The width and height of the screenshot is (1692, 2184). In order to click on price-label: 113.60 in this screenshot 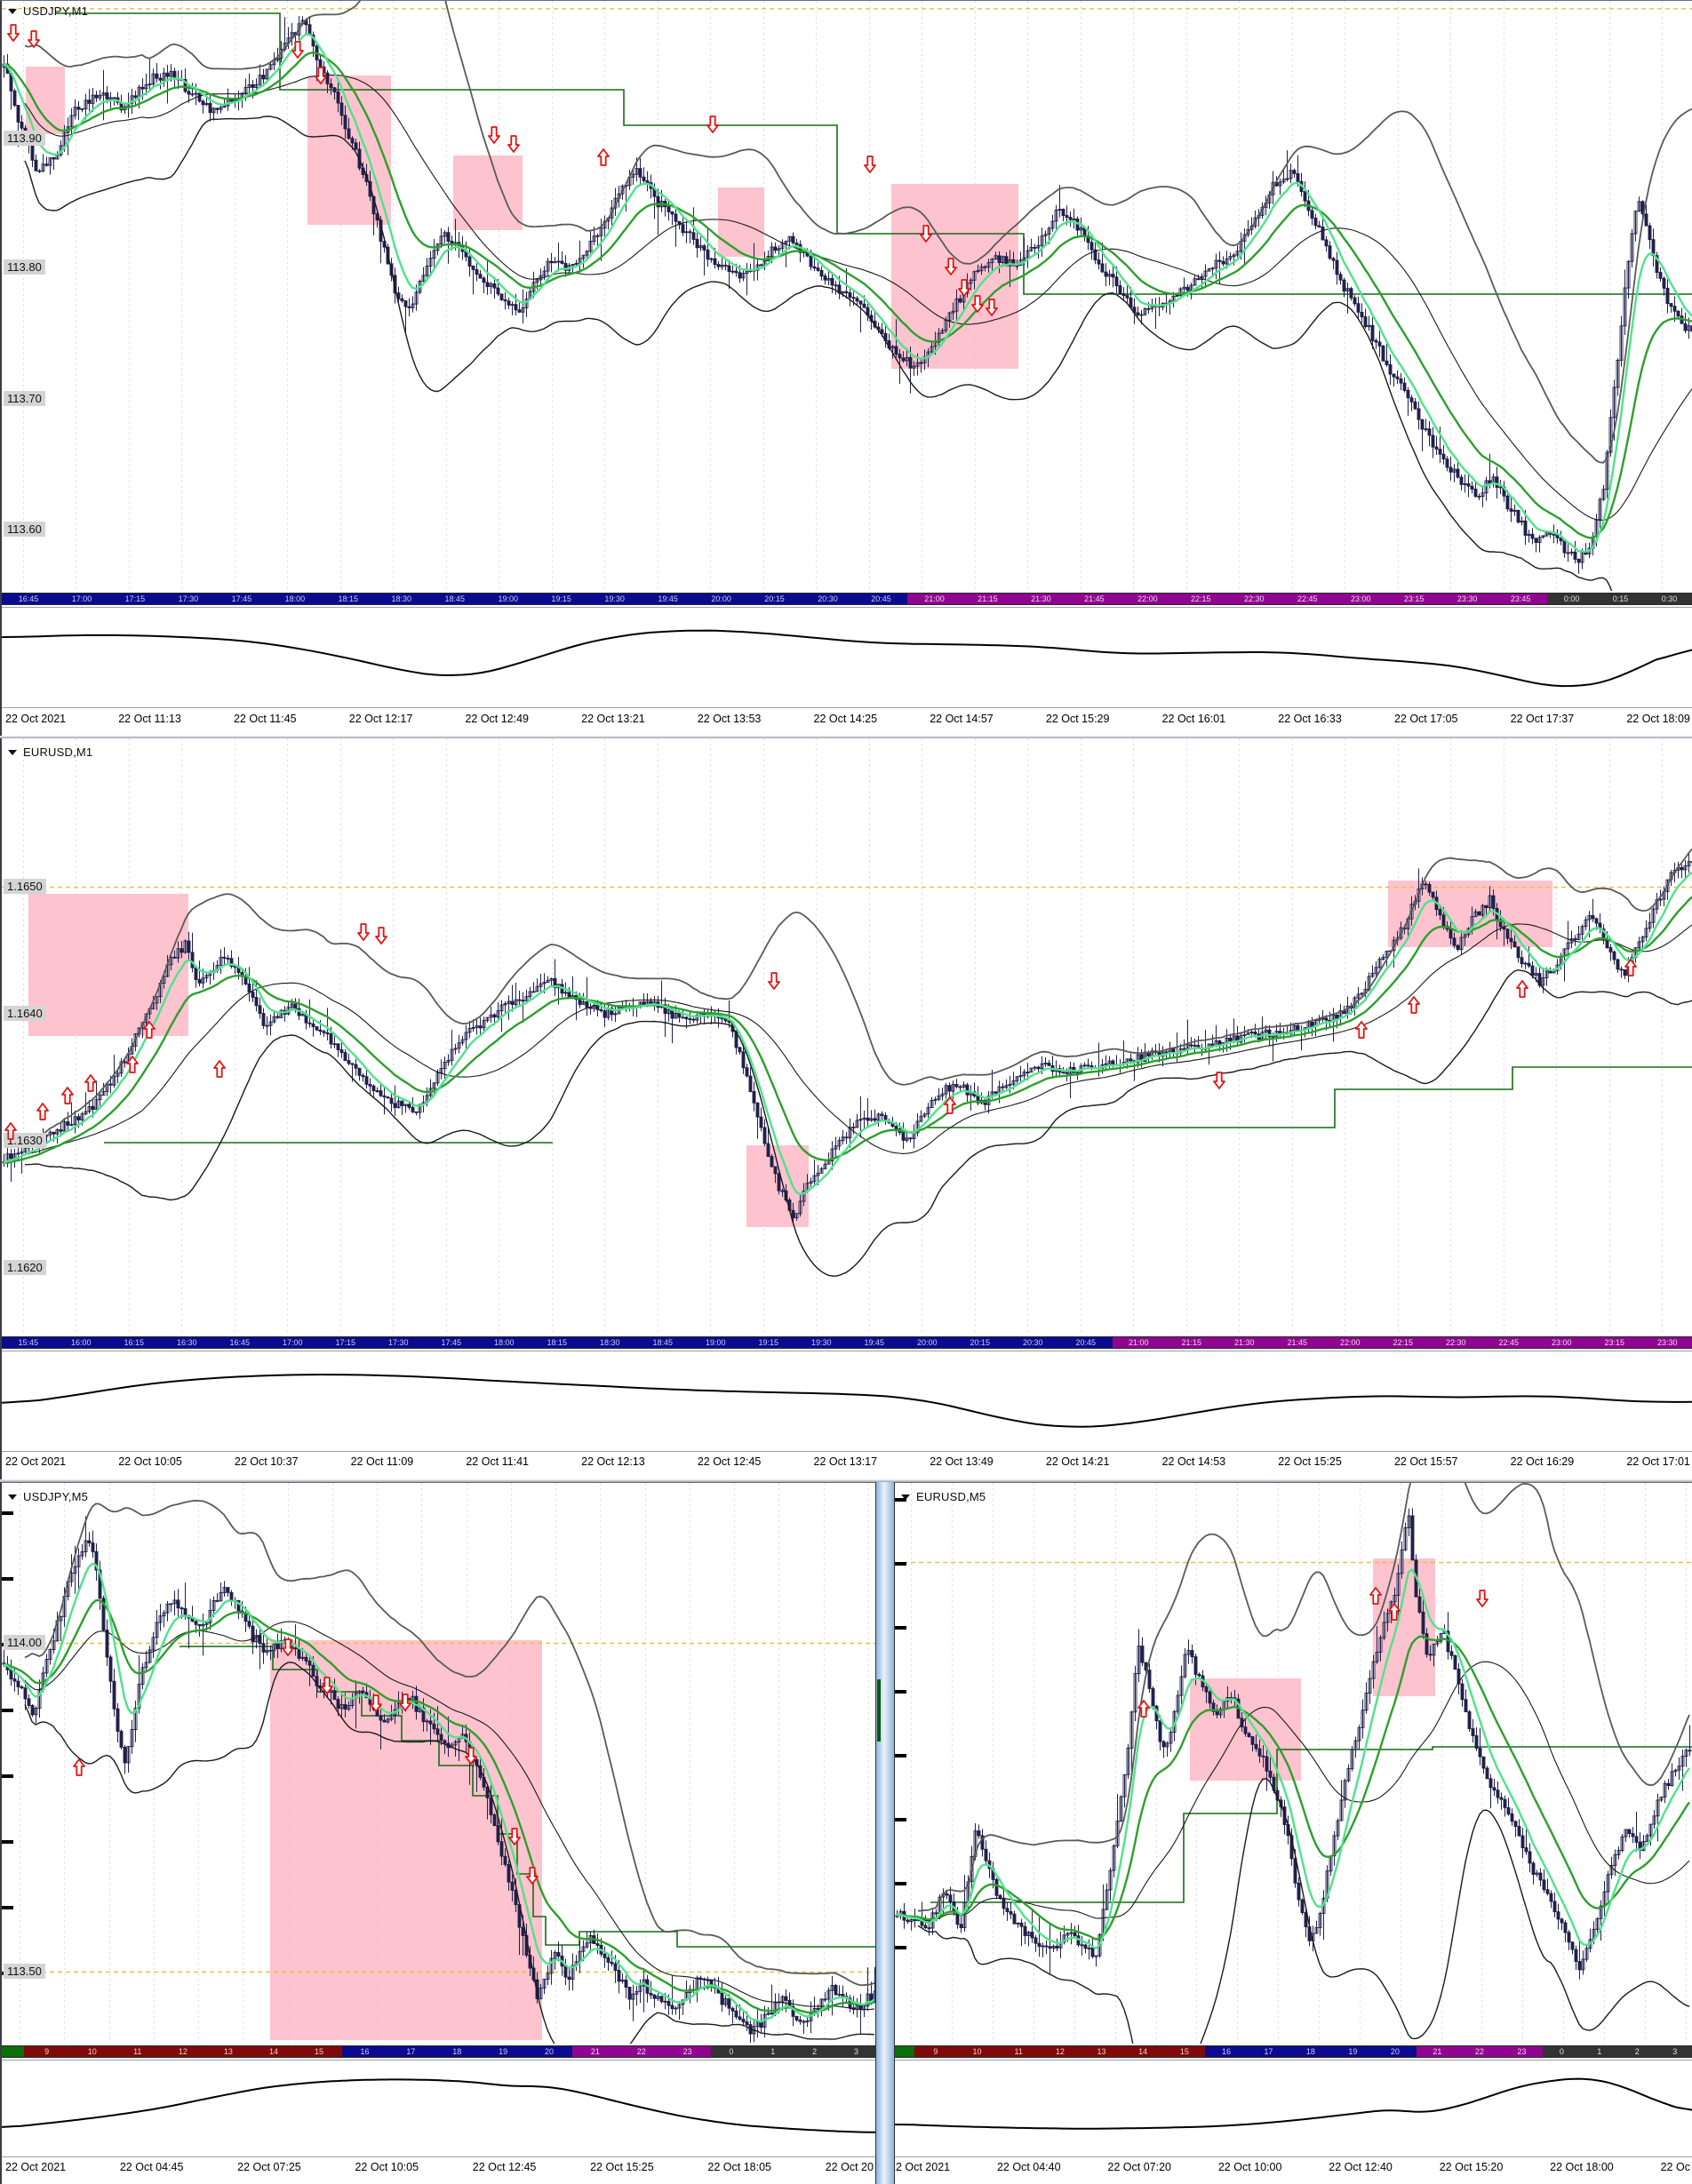, I will do `click(24, 529)`.